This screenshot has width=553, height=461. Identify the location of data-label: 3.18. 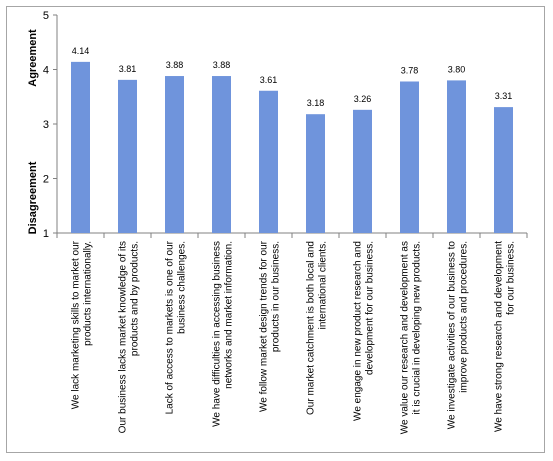
(316, 103).